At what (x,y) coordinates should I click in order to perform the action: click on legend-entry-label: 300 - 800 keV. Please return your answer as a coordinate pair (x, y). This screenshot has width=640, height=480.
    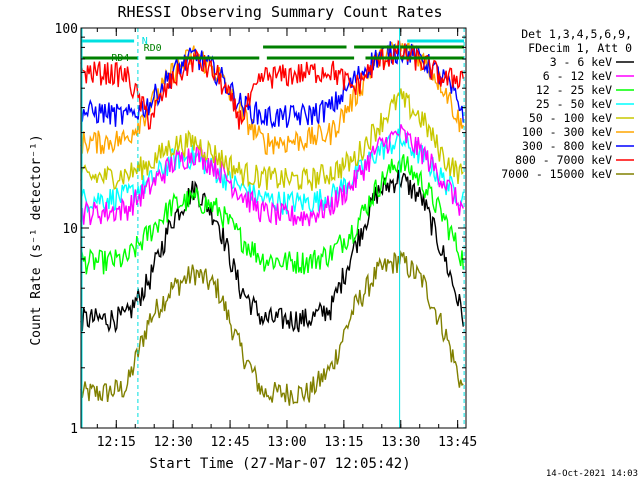
    Looking at the image, I should click on (567, 146).